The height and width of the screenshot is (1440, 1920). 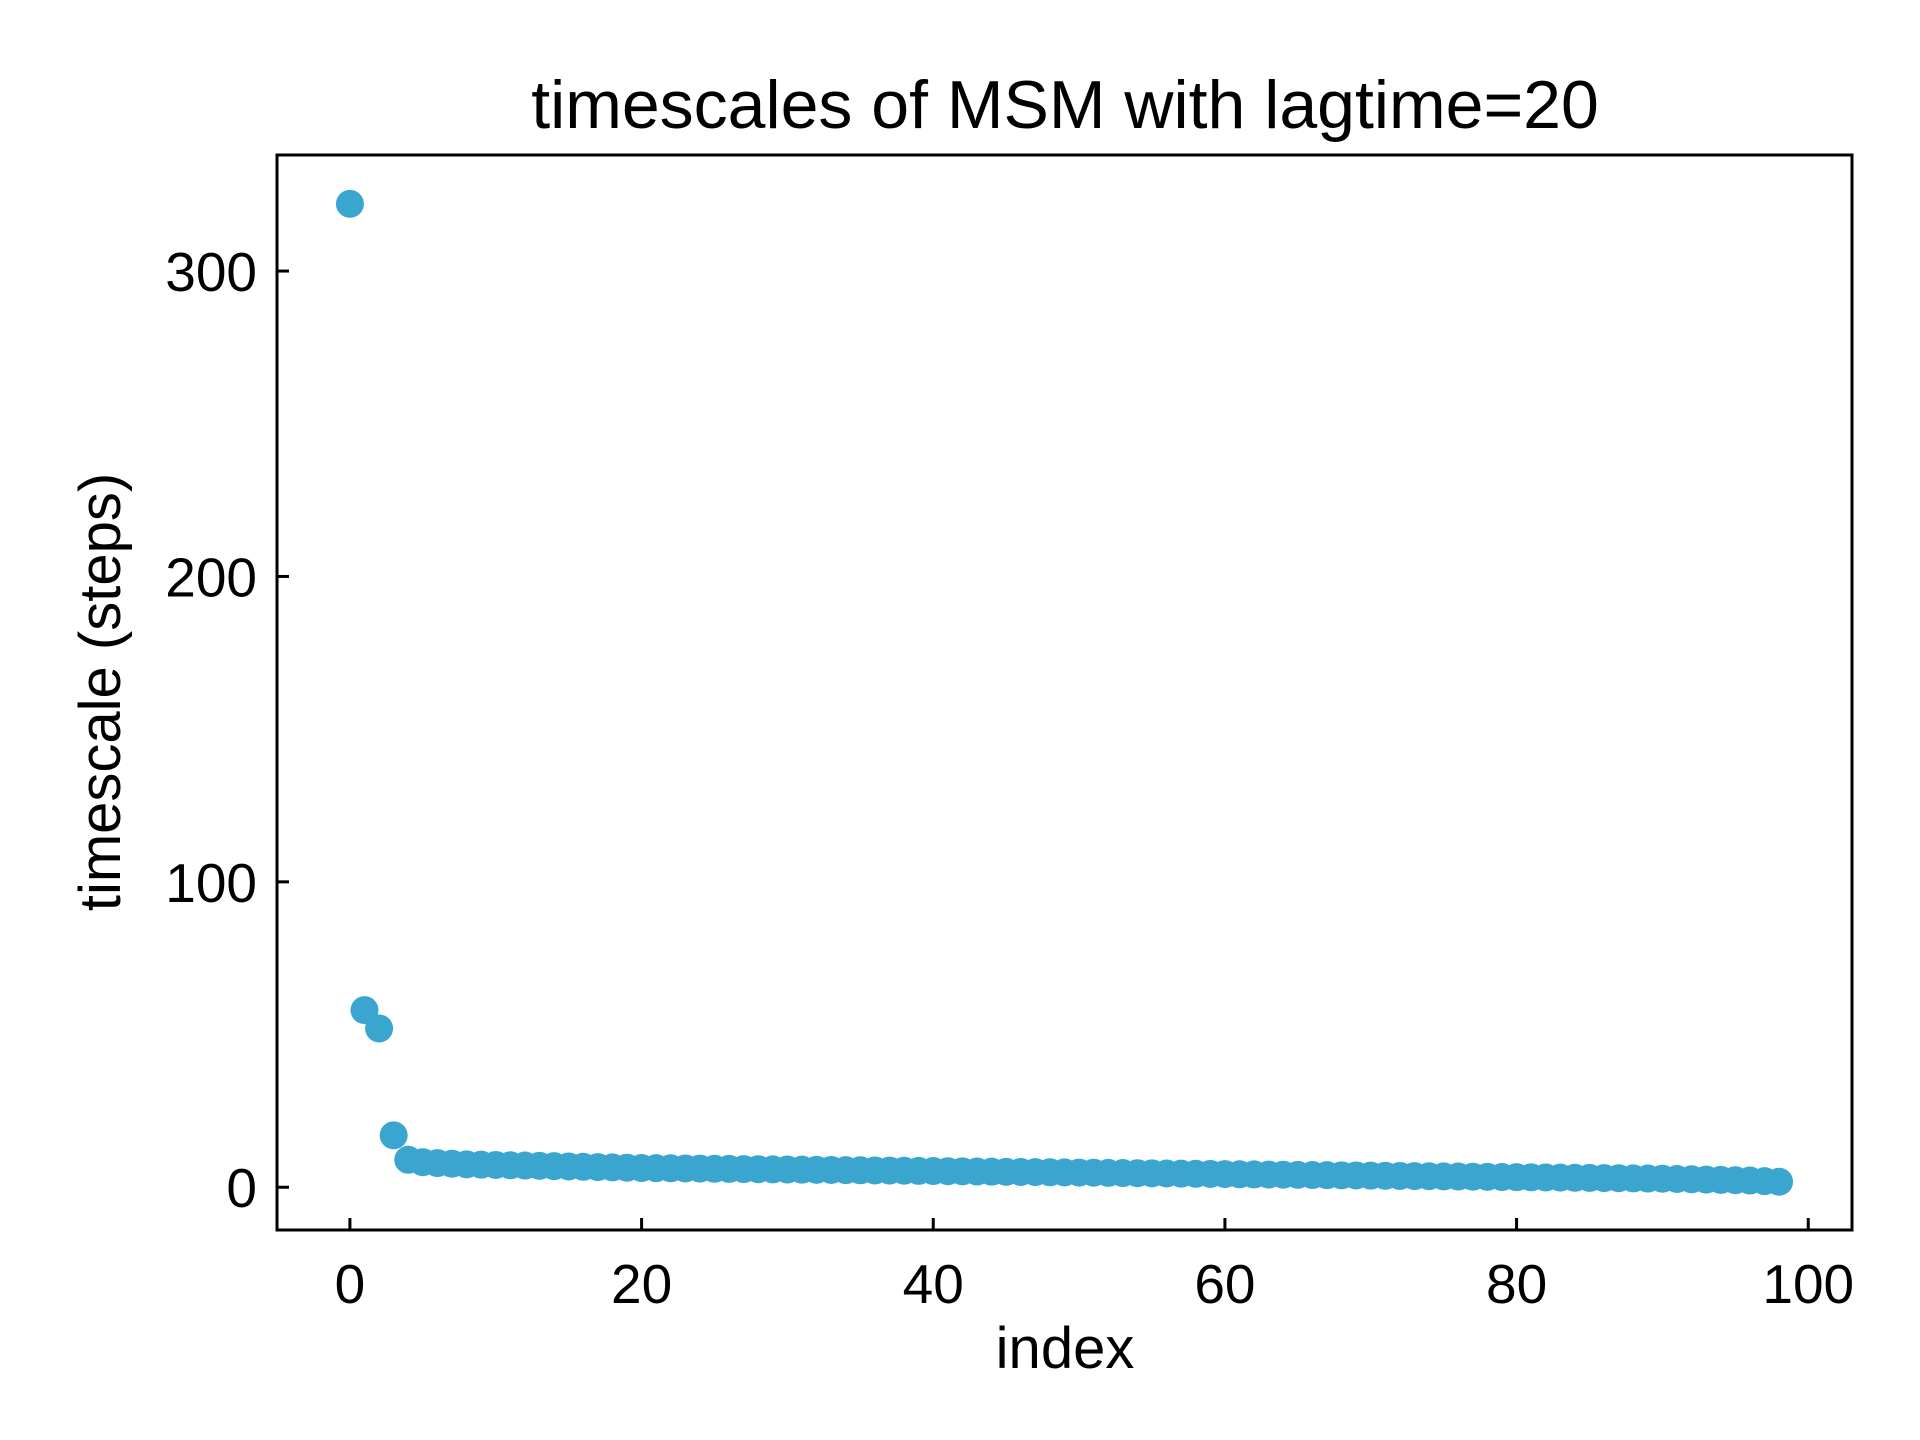 What do you see at coordinates (211, 883) in the screenshot?
I see `y-tick-label: 100` at bounding box center [211, 883].